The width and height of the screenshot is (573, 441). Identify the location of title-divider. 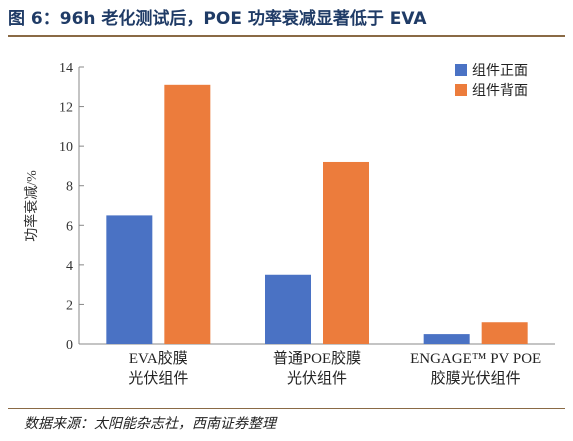
(286, 36).